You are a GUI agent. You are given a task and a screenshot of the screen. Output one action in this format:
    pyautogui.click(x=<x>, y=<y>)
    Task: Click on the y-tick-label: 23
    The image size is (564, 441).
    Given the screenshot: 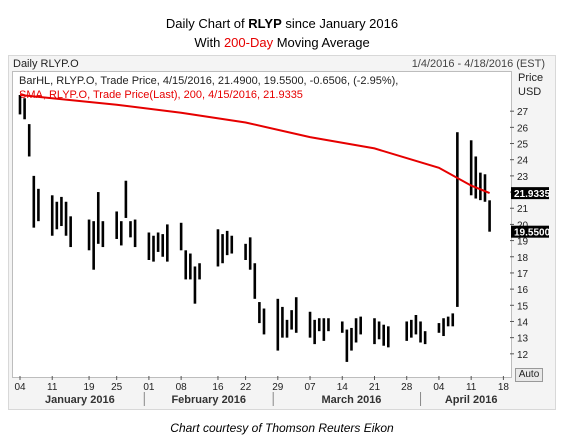 What is the action you would take?
    pyautogui.click(x=523, y=177)
    